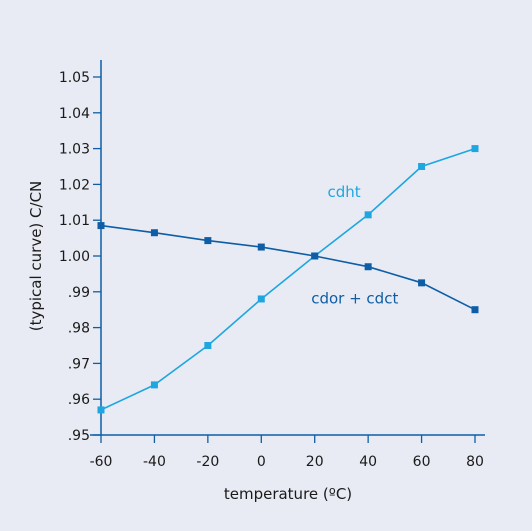  Describe the element at coordinates (79, 329) in the screenshot. I see `y-tick-label: .98` at that location.